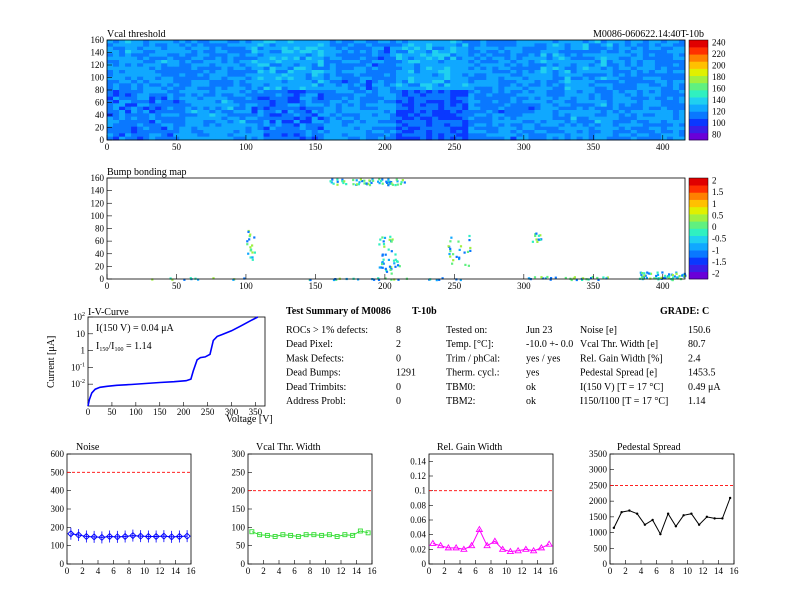 The width and height of the screenshot is (792, 612). What do you see at coordinates (429, 571) in the screenshot?
I see `x-tick-label: 0` at bounding box center [429, 571].